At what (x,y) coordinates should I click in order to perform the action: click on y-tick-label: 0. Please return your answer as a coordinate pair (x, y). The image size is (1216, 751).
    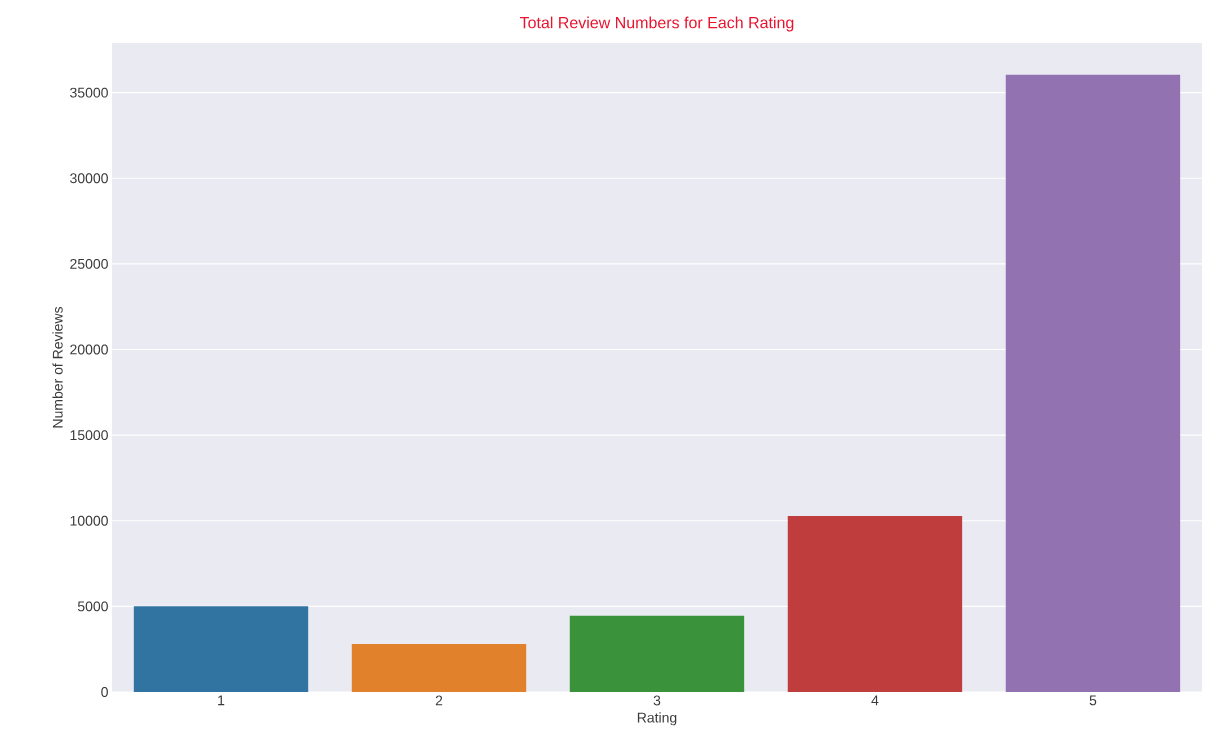
    Looking at the image, I should click on (104, 692).